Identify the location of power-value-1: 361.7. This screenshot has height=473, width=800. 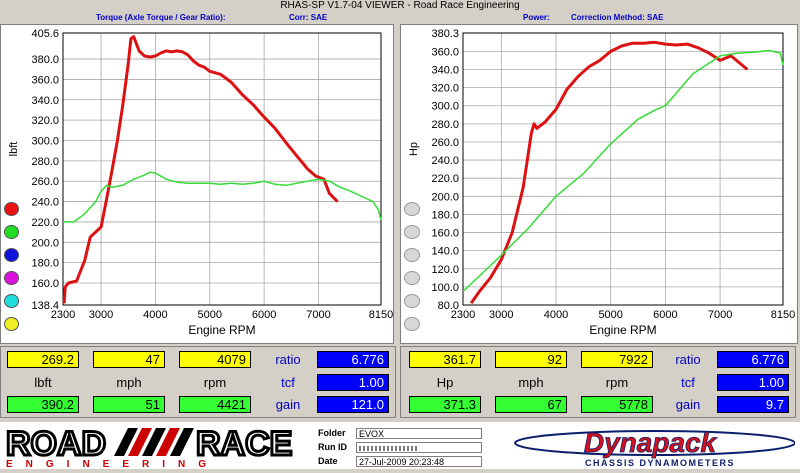
(445, 359).